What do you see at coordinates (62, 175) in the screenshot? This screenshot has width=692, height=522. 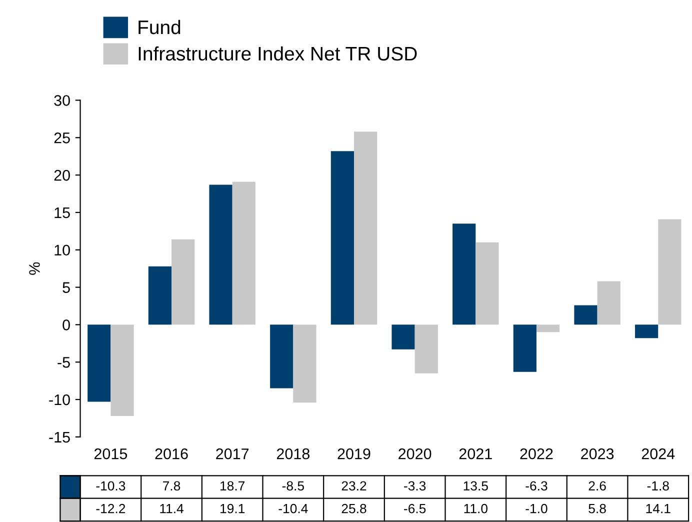 I see `y-tick-label: 20` at bounding box center [62, 175].